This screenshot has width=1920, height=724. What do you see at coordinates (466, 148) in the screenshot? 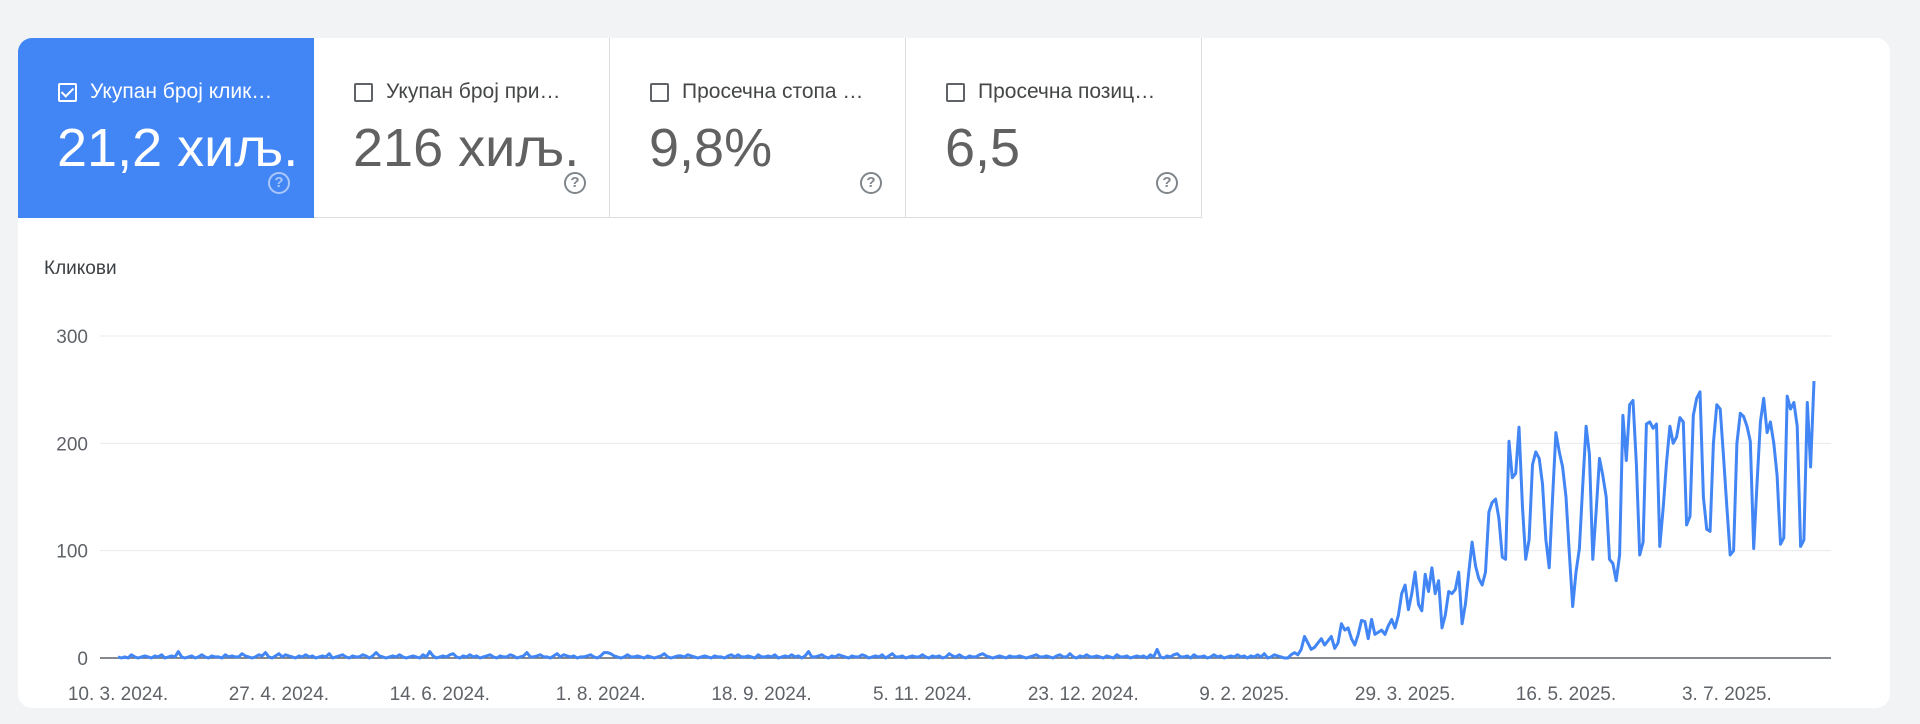
I see `metric-value: 216 хиљ.` at bounding box center [466, 148].